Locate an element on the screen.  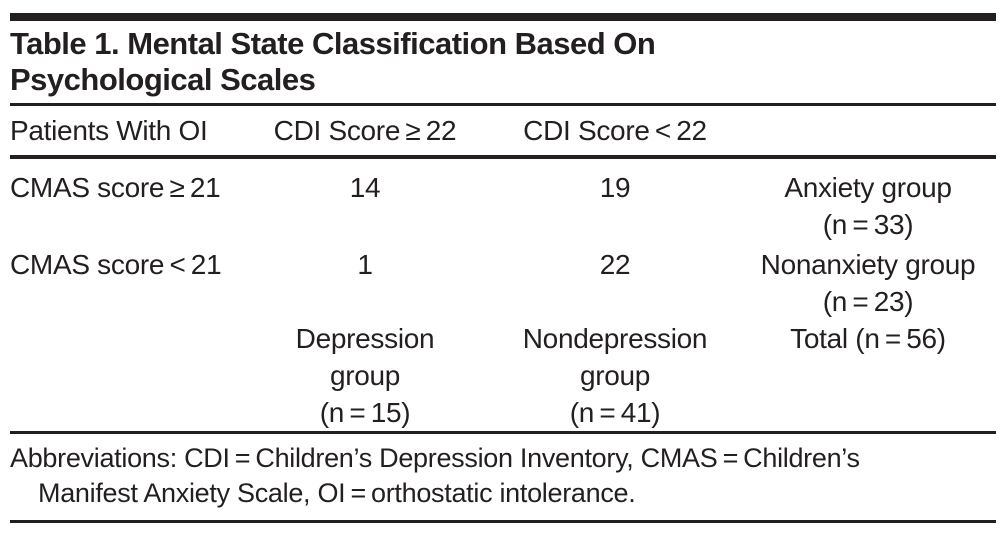
cell-nondepression-group-label: Nondepression group (n = 41) is located at coordinates (615, 375).